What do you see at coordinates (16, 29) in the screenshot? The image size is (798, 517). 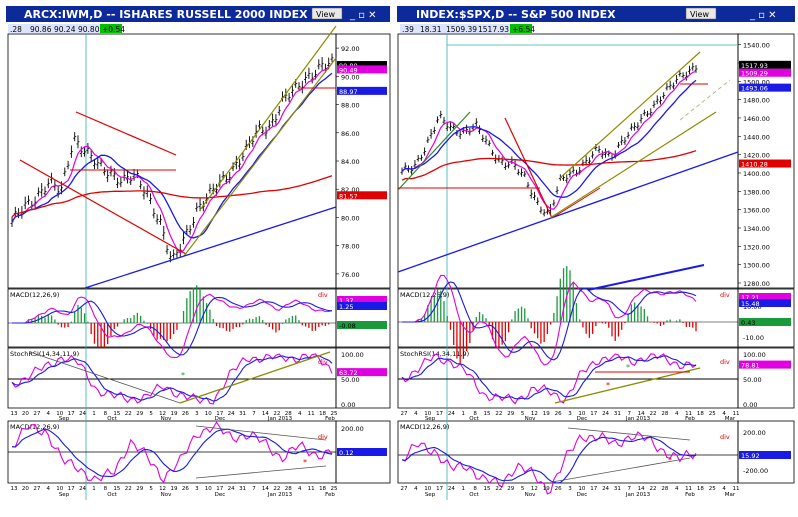 I see `svg-text: .28` at bounding box center [16, 29].